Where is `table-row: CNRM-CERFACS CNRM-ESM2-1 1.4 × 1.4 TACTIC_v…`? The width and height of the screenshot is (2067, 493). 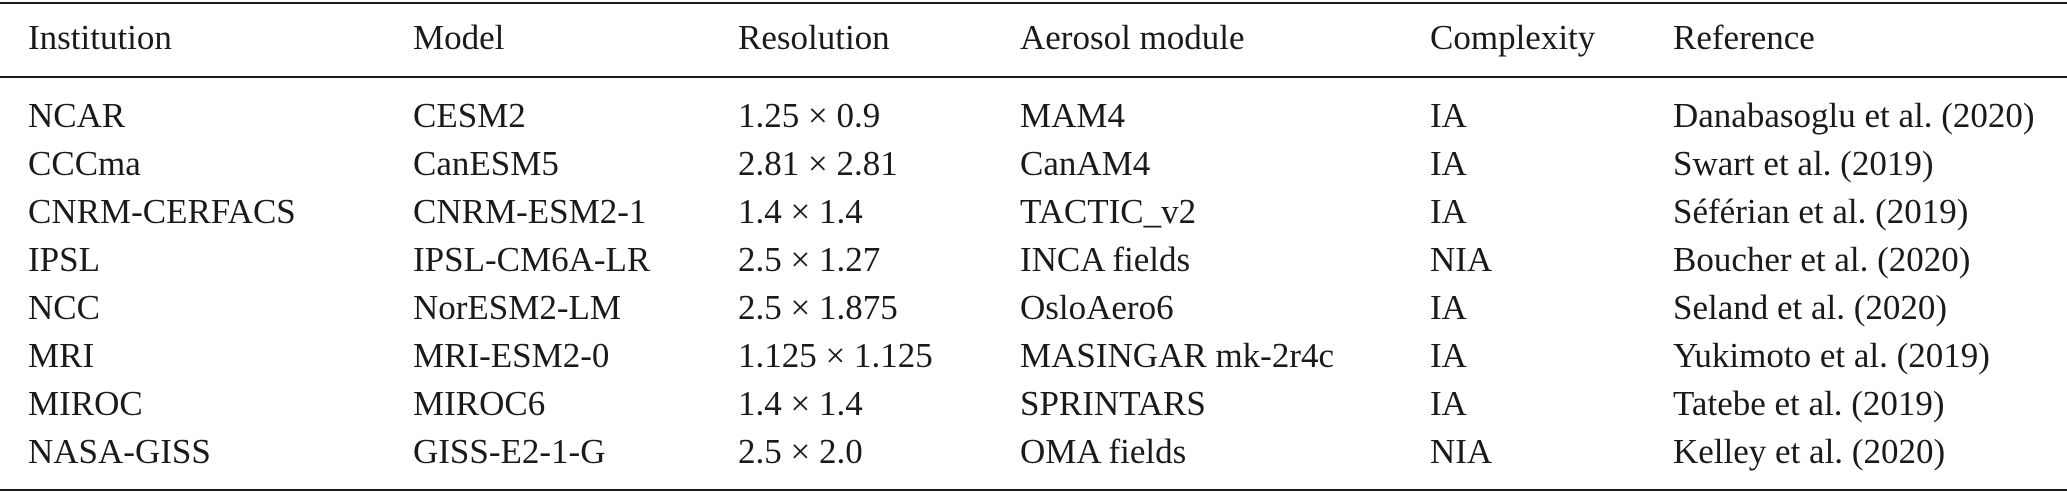
table-row: CNRM-CERFACS CNRM-ESM2-1 1.4 × 1.4 TACTIC_v… is located at coordinates (1033, 212).